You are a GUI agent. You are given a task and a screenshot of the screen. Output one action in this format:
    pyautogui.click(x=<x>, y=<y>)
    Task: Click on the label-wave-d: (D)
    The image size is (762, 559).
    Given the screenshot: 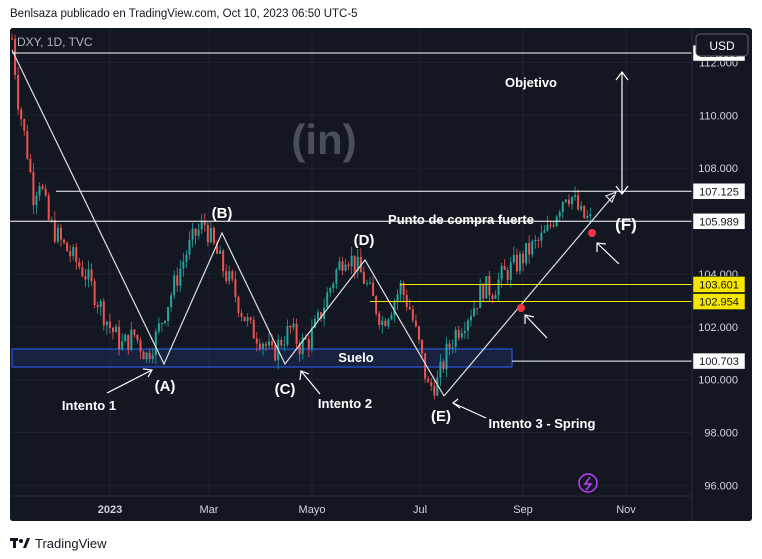 What is the action you would take?
    pyautogui.click(x=364, y=240)
    